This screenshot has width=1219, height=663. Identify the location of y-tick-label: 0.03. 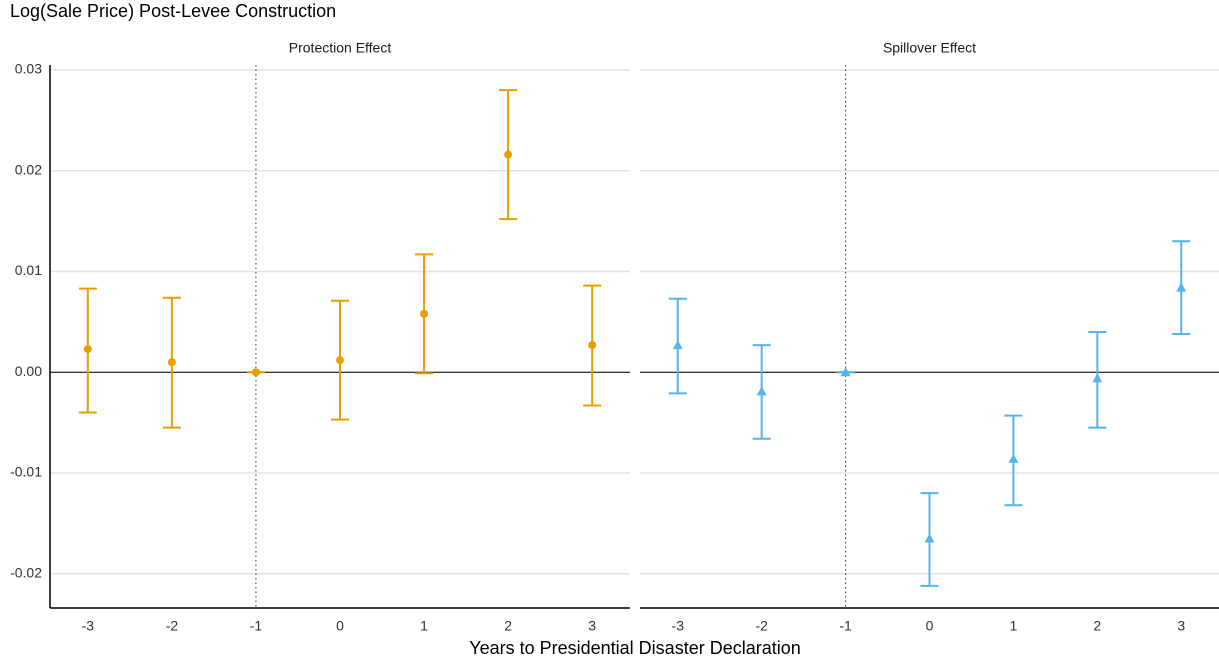
(28, 69).